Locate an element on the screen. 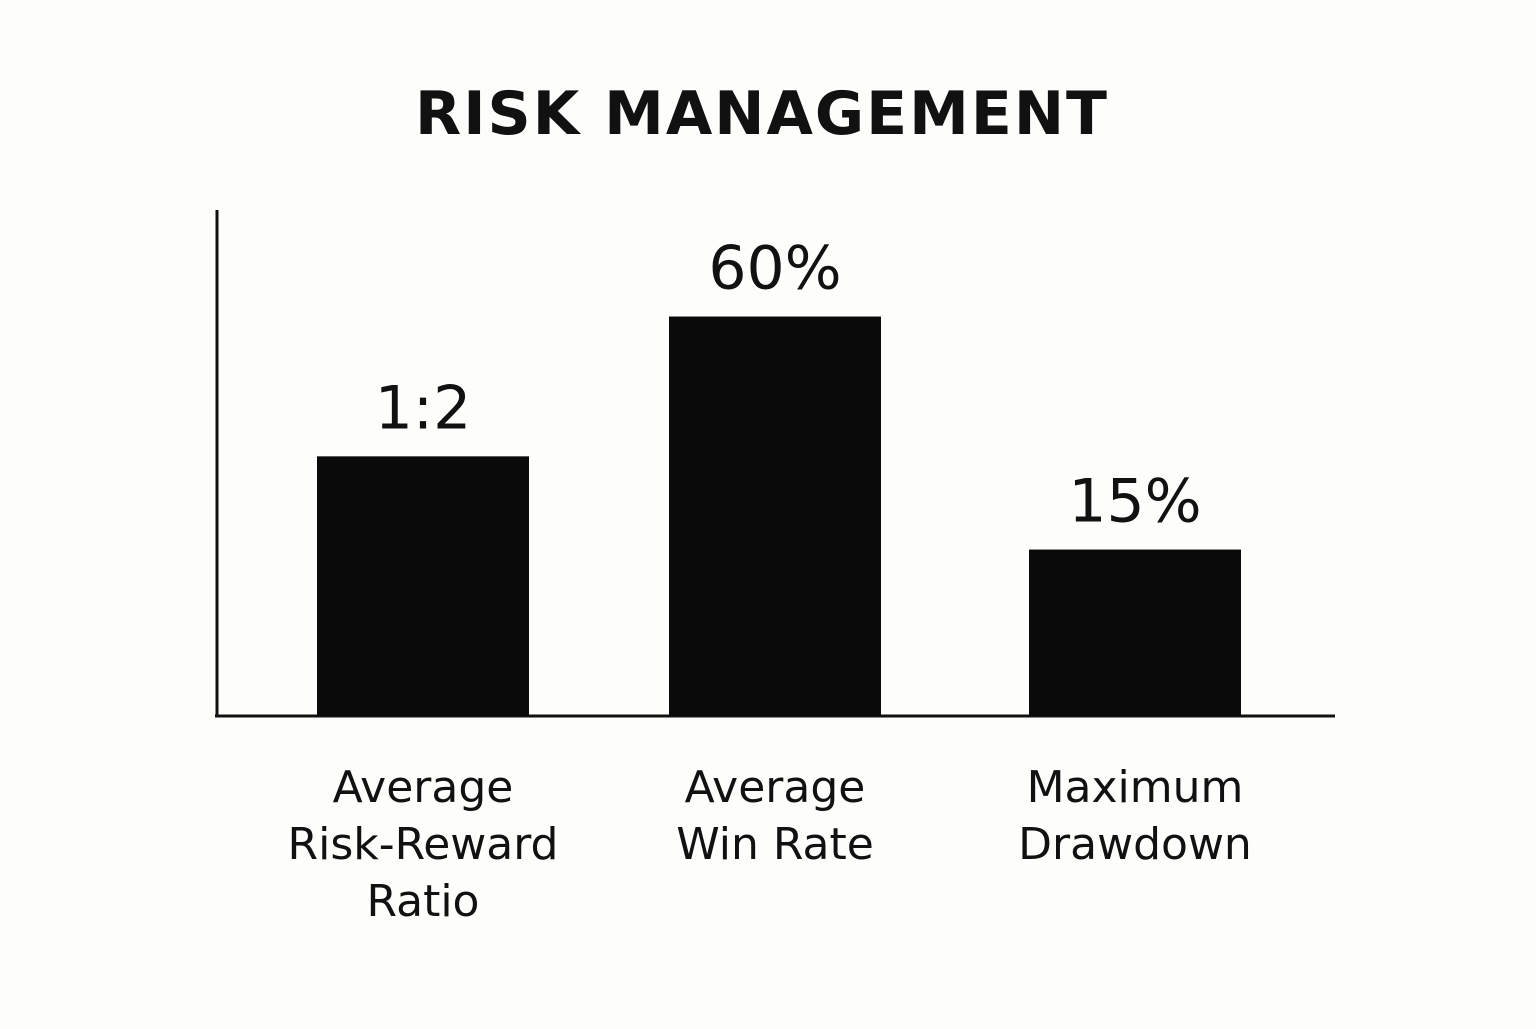 The height and width of the screenshot is (1029, 1536). category-label-line: Risk-Reward is located at coordinates (423, 844).